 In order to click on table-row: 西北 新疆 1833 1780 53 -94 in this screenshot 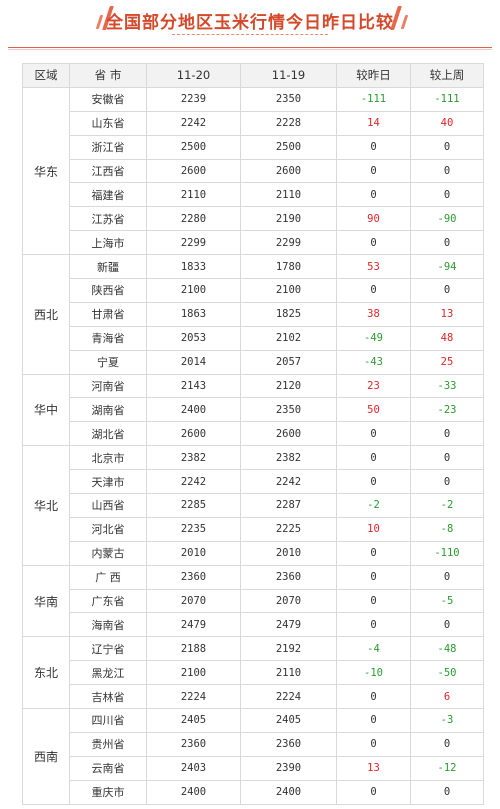, I will do `click(253, 314)`.